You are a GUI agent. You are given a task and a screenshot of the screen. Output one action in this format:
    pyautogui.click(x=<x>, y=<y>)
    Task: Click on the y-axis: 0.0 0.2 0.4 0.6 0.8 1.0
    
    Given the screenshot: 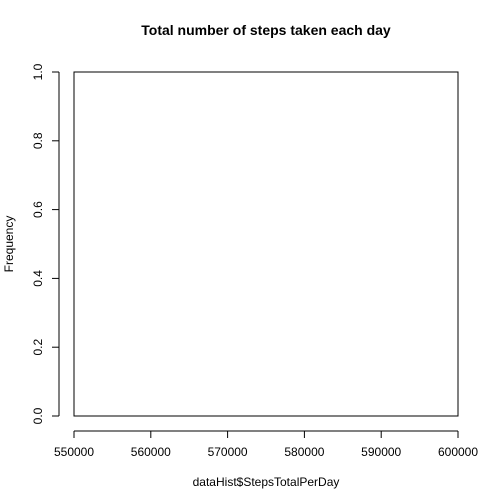 What is the action you would take?
    pyautogui.click(x=45, y=243)
    